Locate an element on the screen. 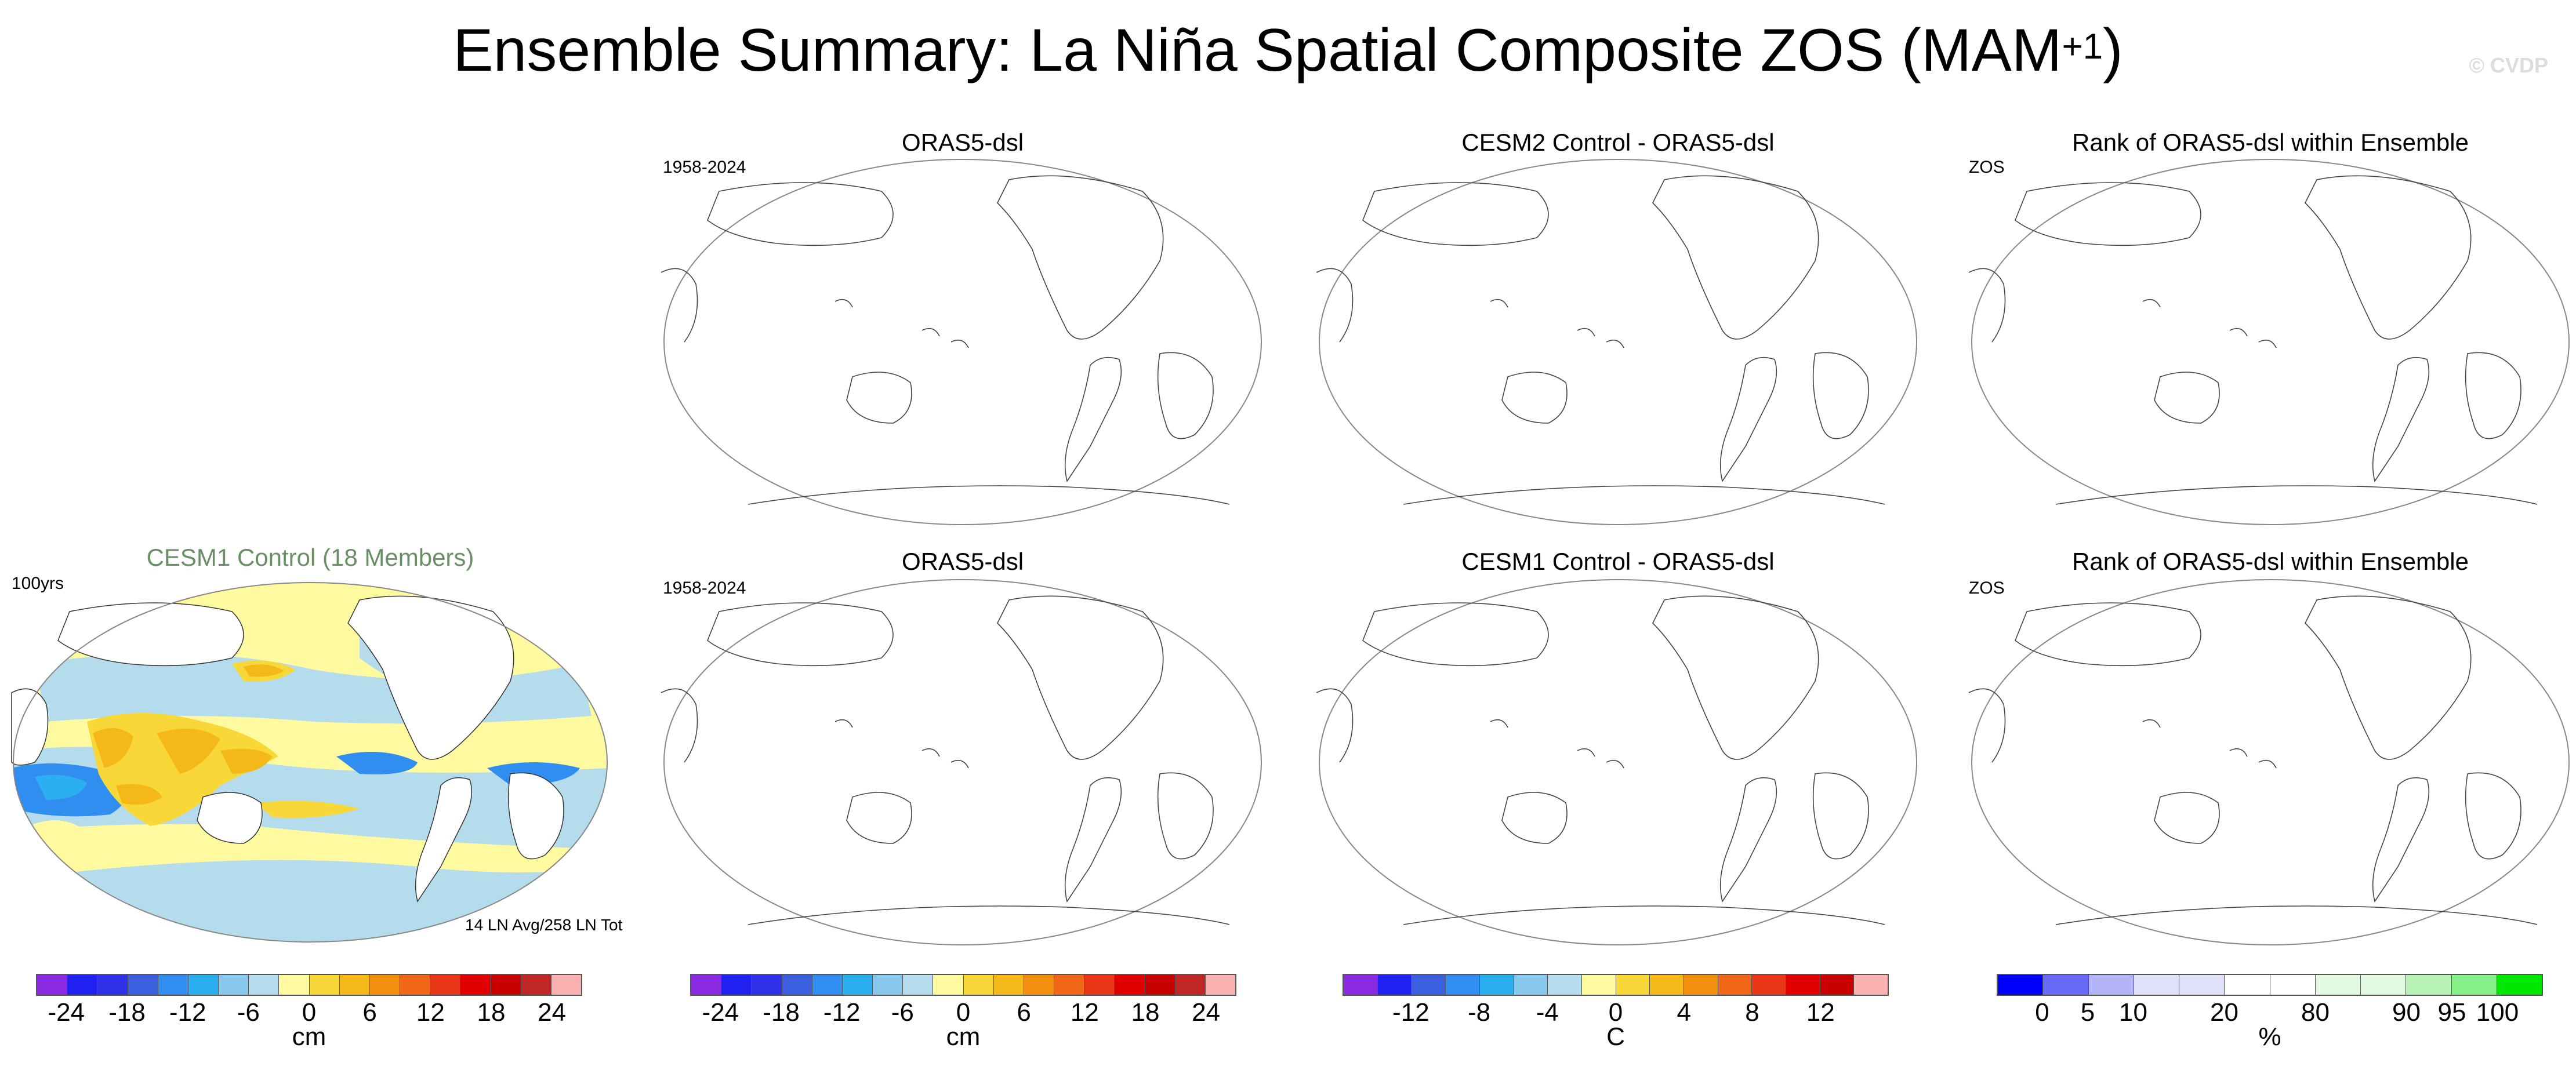 Image resolution: width=2576 pixels, height=1066 pixels. row2-rank-title: Rank of ORAS5-dsl within Ensemble is located at coordinates (2270, 561).